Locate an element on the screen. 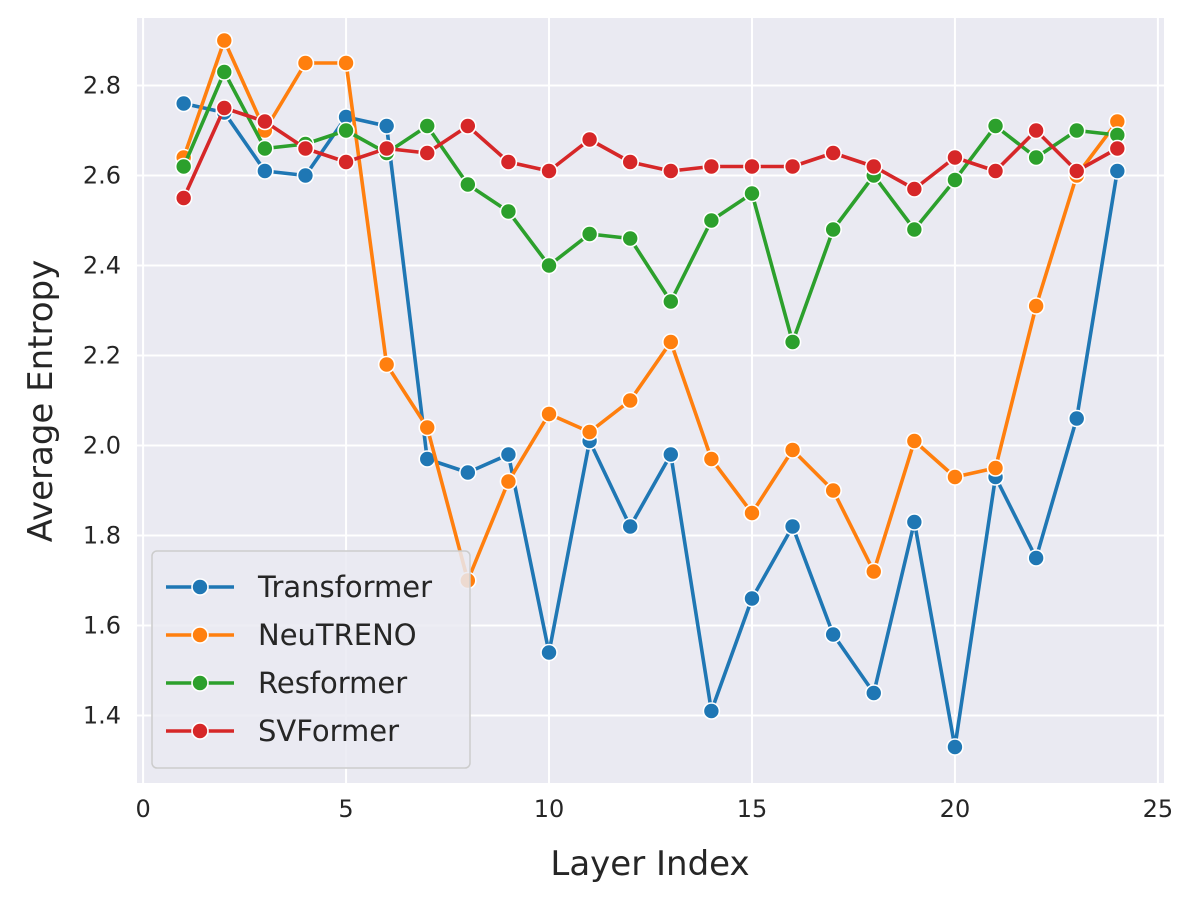 The width and height of the screenshot is (1196, 905). y-tick-label: 2.0 is located at coordinates (102, 446).